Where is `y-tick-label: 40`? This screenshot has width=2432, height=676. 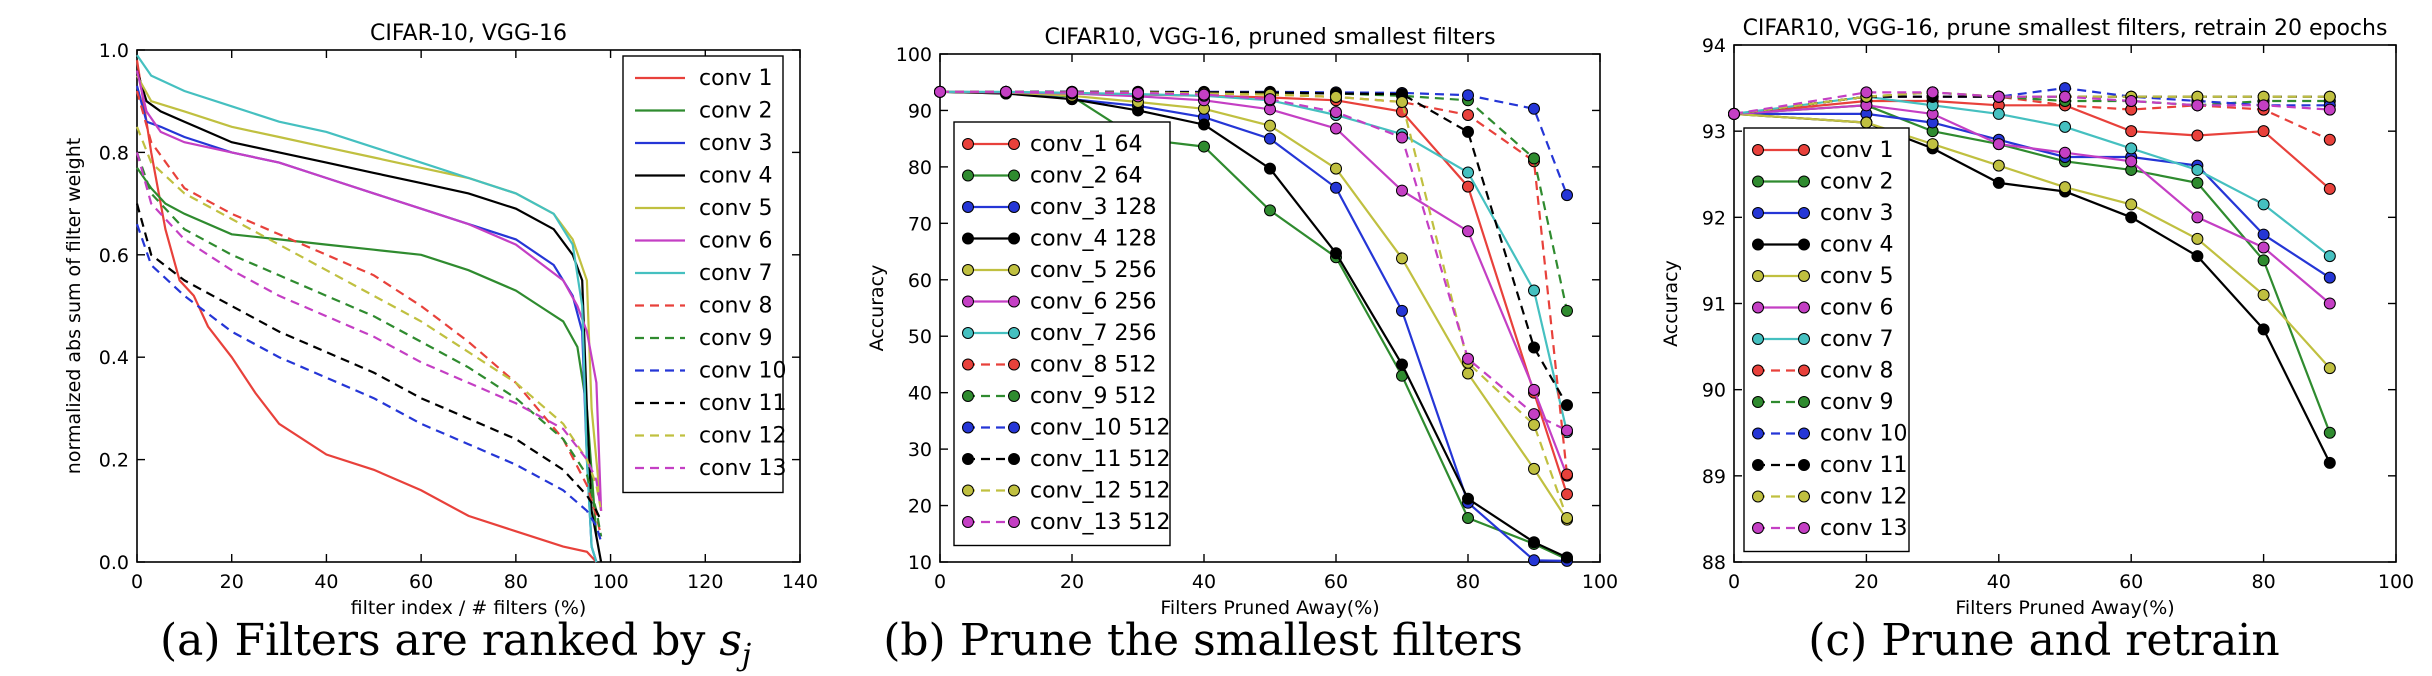
y-tick-label: 40 is located at coordinates (920, 394).